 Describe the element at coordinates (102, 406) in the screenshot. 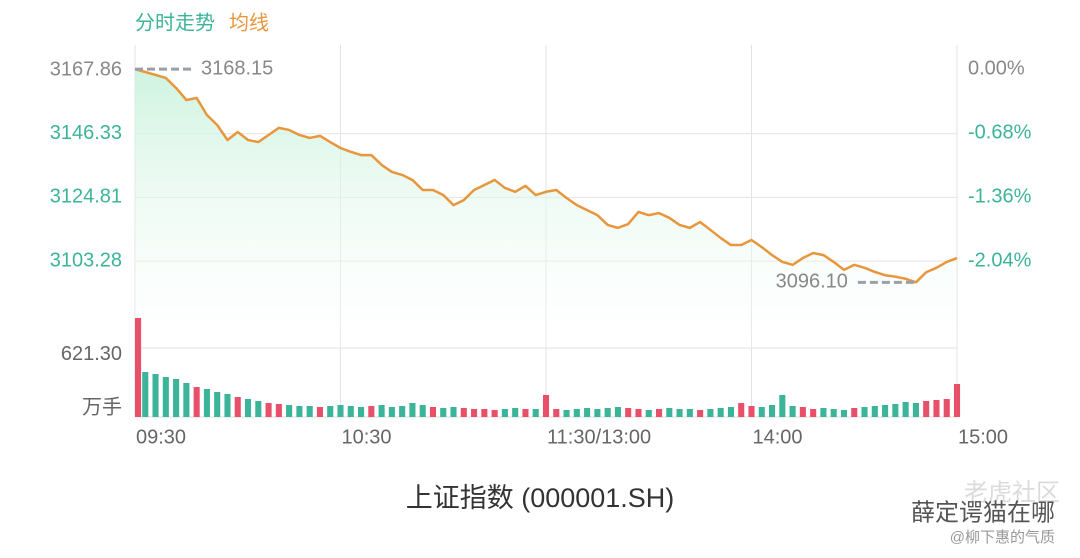

I see `volume-unit: 万手` at that location.